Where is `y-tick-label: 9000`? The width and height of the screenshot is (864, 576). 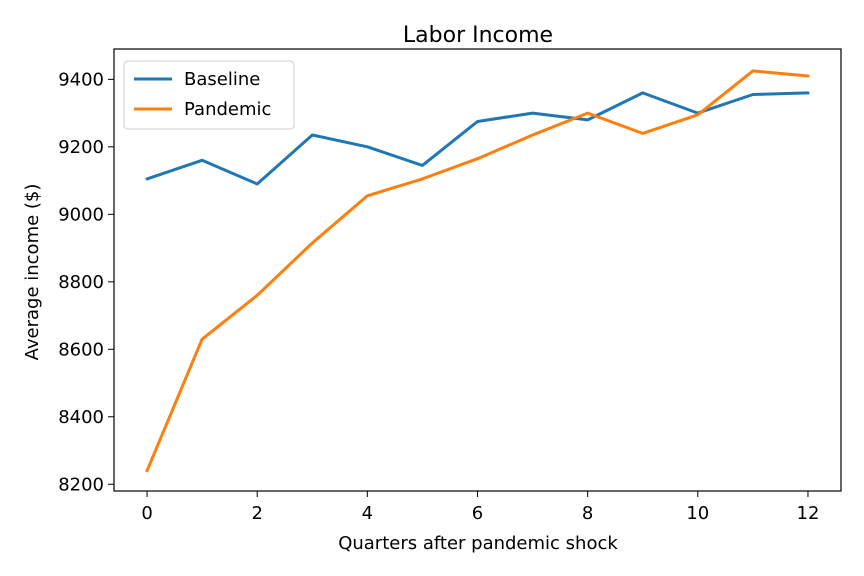
y-tick-label: 9000 is located at coordinates (81, 214).